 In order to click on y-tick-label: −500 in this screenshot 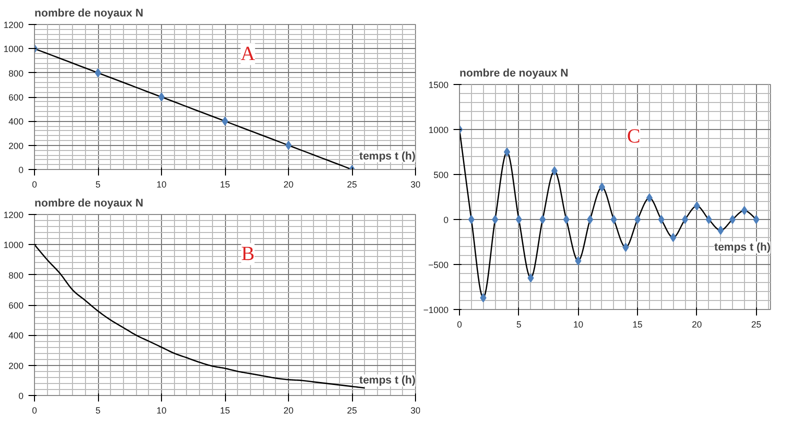, I will do `click(438, 265)`.